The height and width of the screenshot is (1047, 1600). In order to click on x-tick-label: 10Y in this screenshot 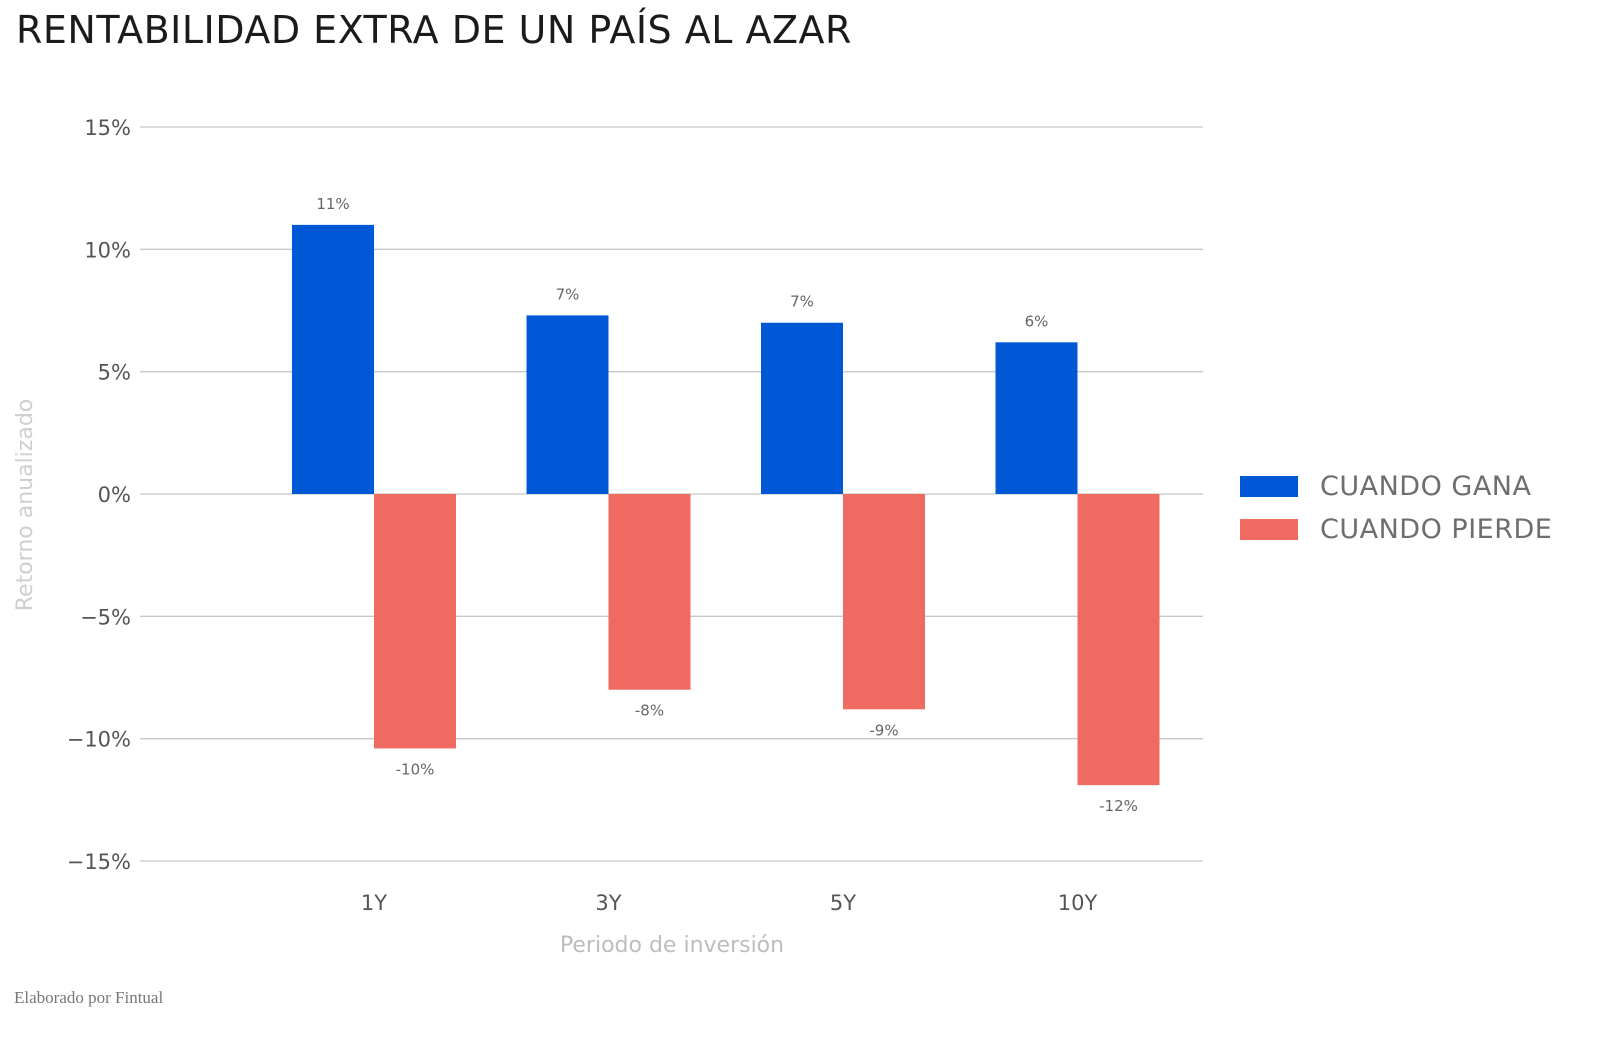, I will do `click(1078, 903)`.